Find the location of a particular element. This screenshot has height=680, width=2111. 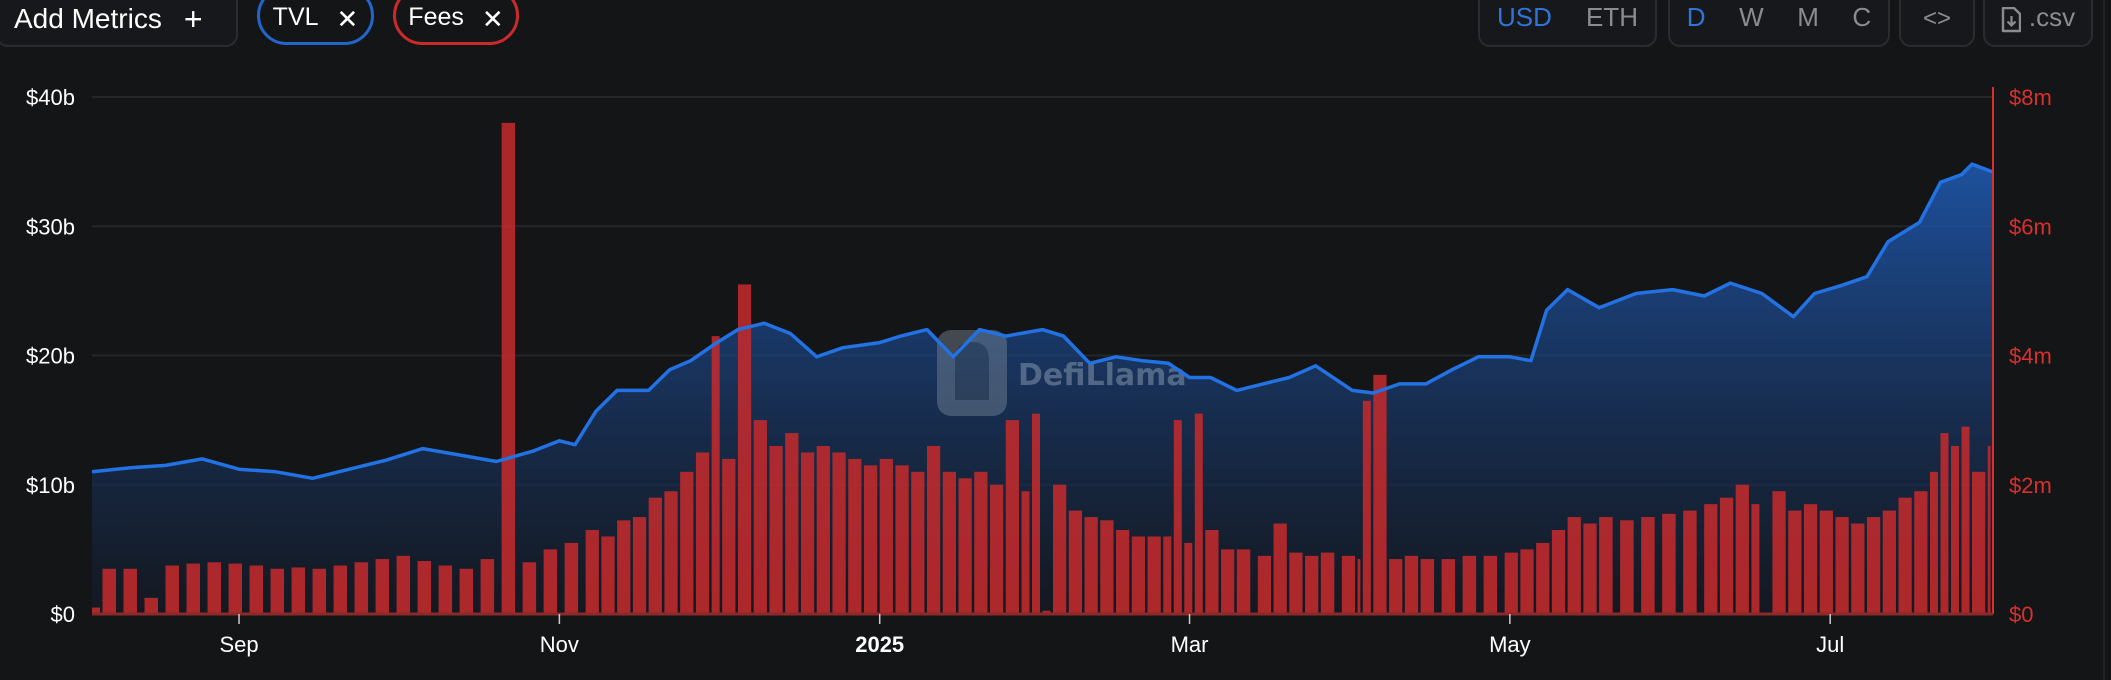

panel-border is located at coordinates (2104, 340).